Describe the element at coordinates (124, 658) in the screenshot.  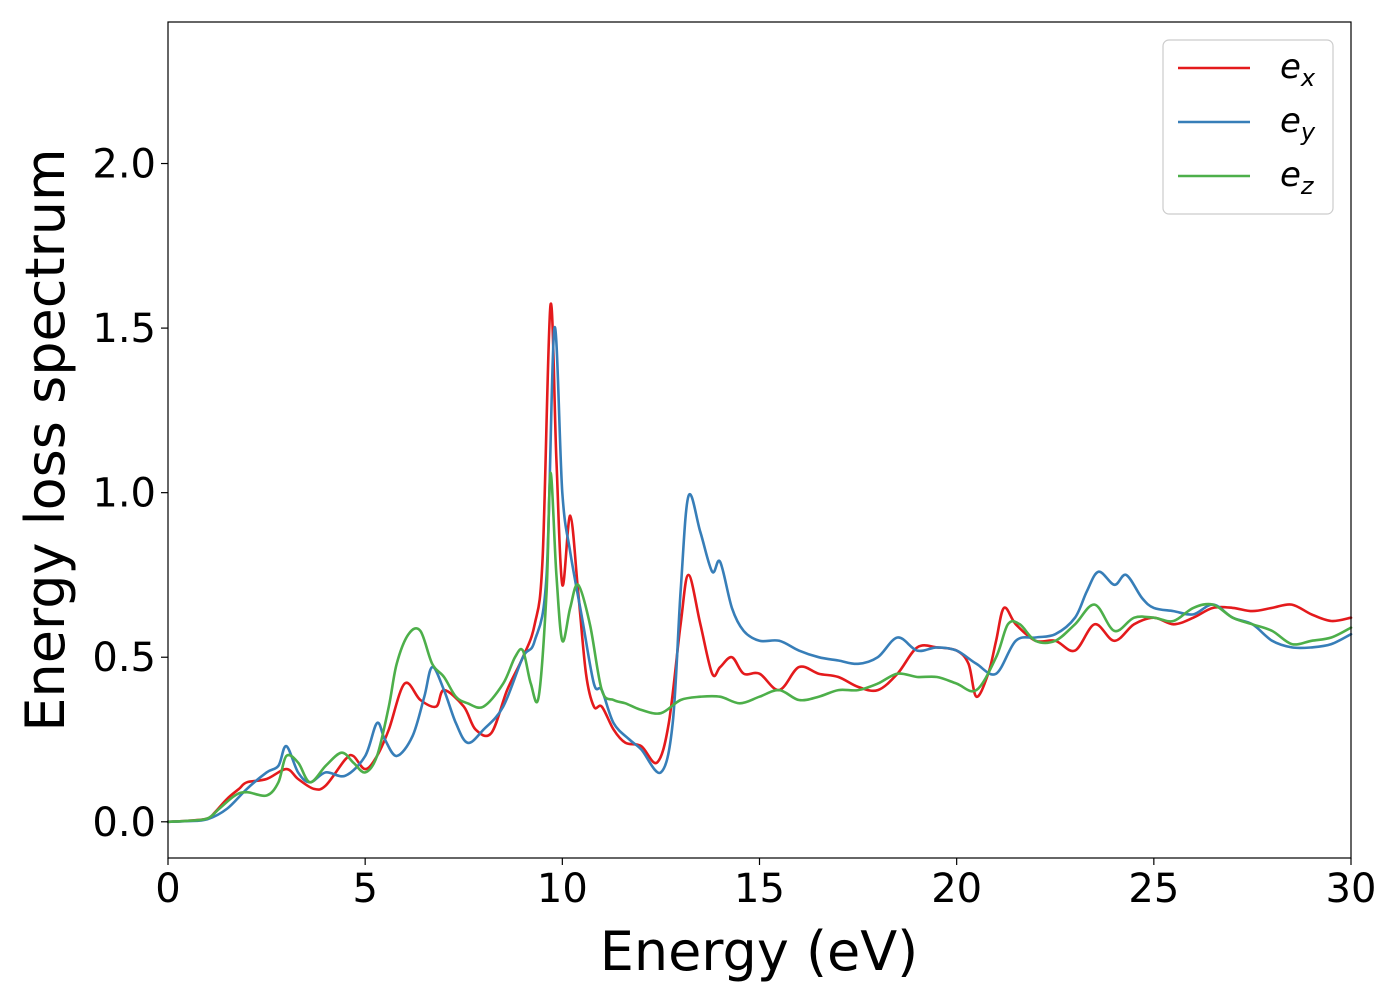
I see `y-tick-label: 0.5` at that location.